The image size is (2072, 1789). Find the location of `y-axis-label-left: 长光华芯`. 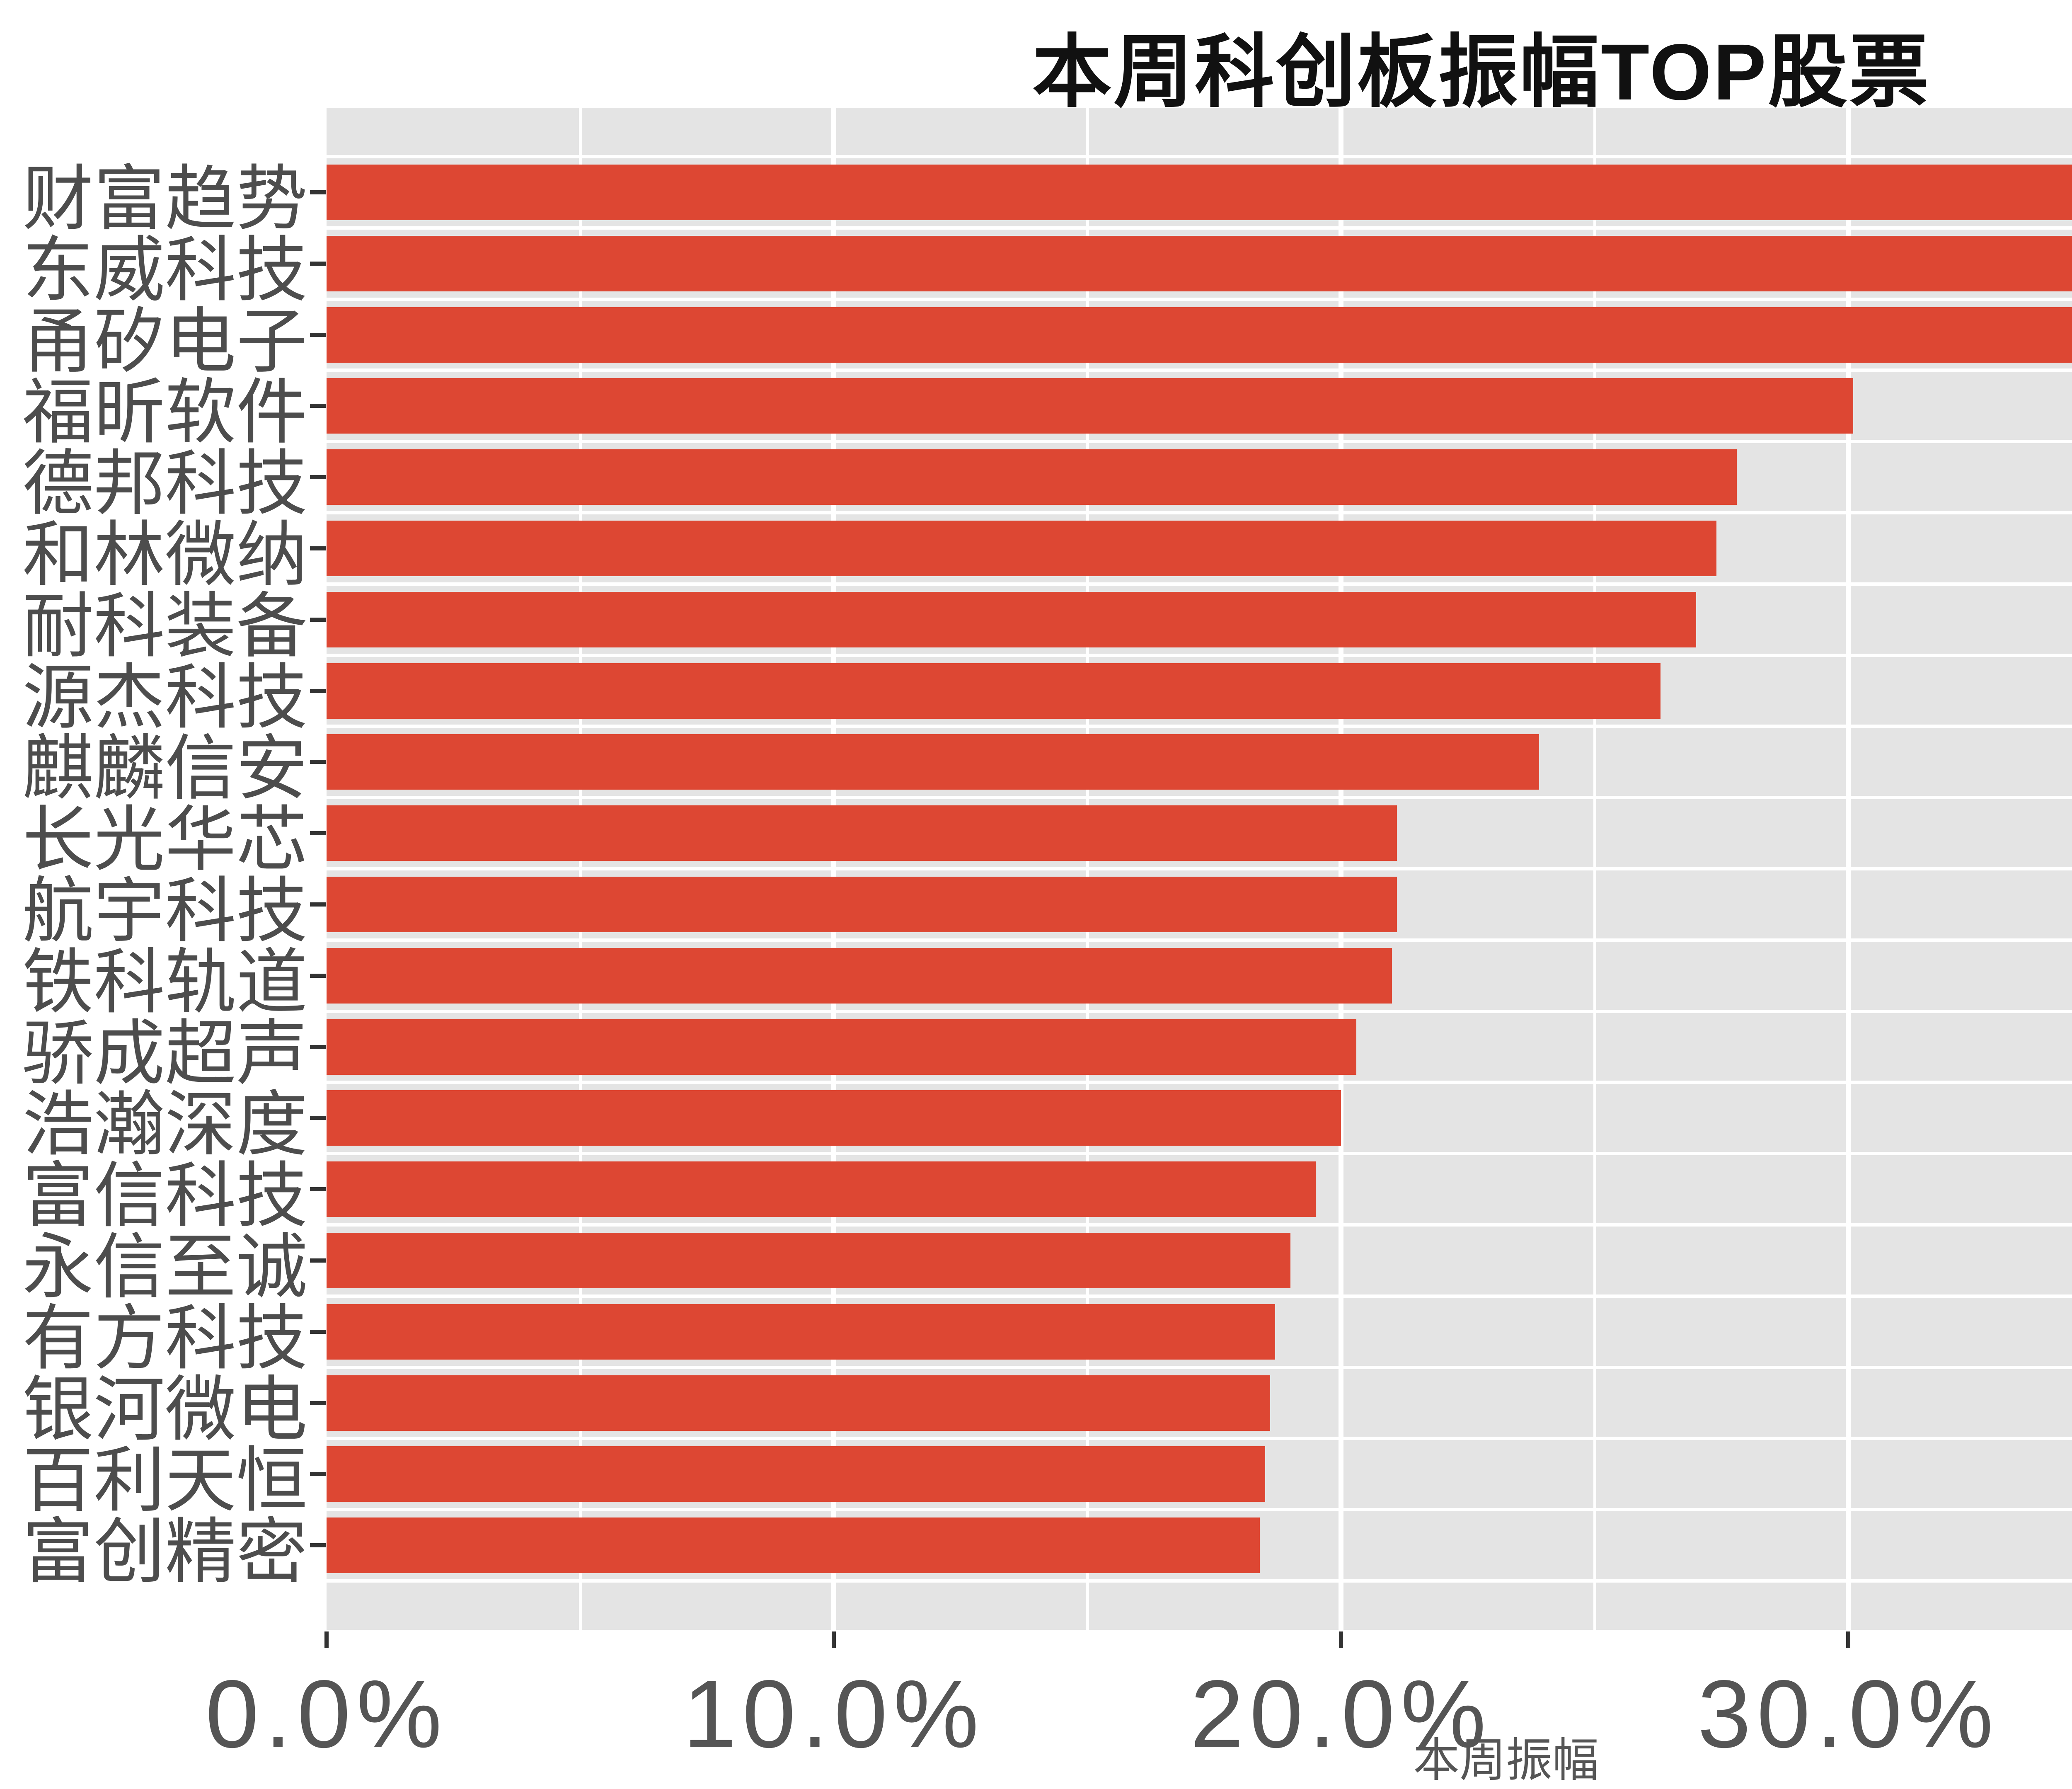

y-axis-label-left: 长光华芯 is located at coordinates (164, 840).